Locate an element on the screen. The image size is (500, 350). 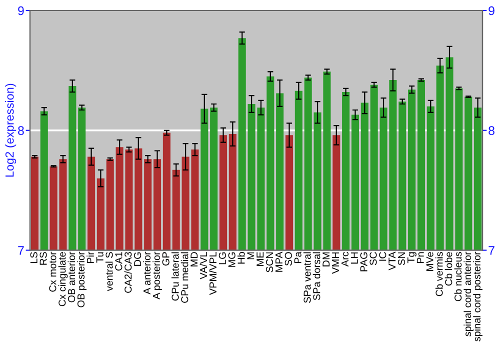
x-tick-label: SN is located at coordinates (402, 259).